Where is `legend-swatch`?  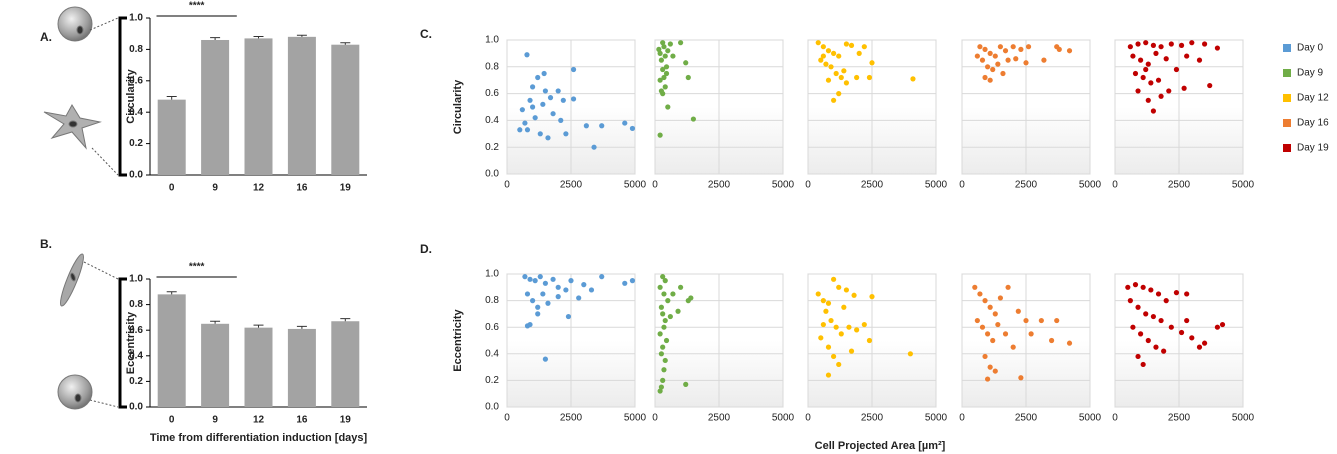
legend-swatch is located at coordinates (1287, 123).